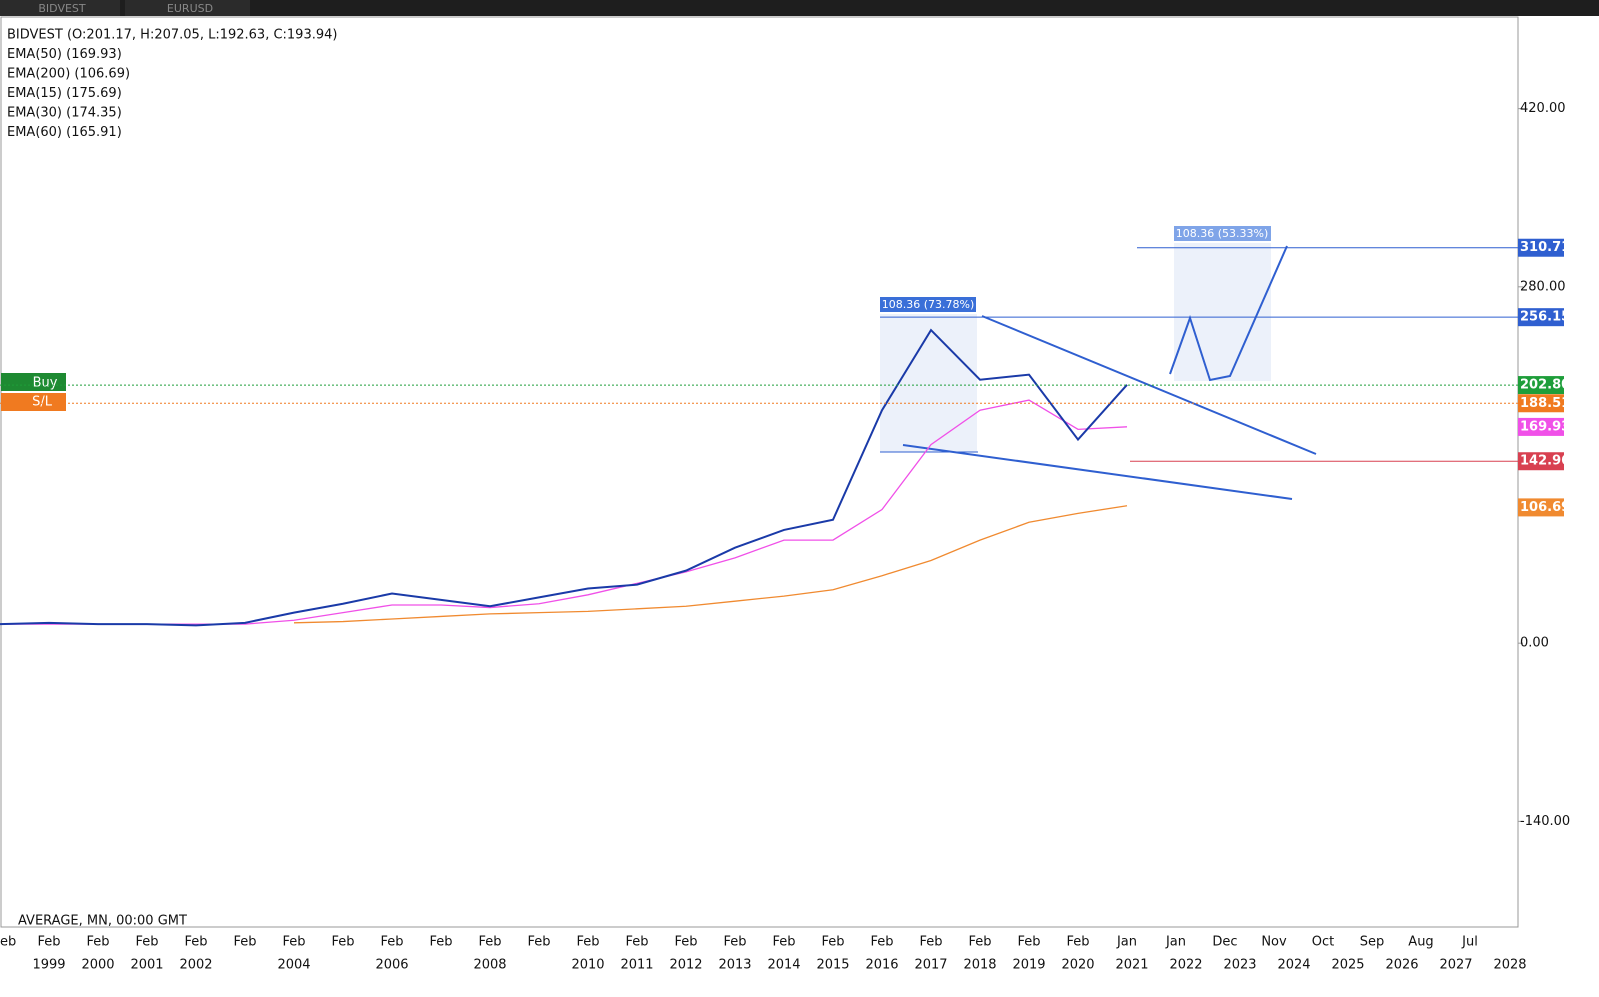 The image size is (1599, 997). What do you see at coordinates (636, 965) in the screenshot?
I see `x-year-label: 2011` at bounding box center [636, 965].